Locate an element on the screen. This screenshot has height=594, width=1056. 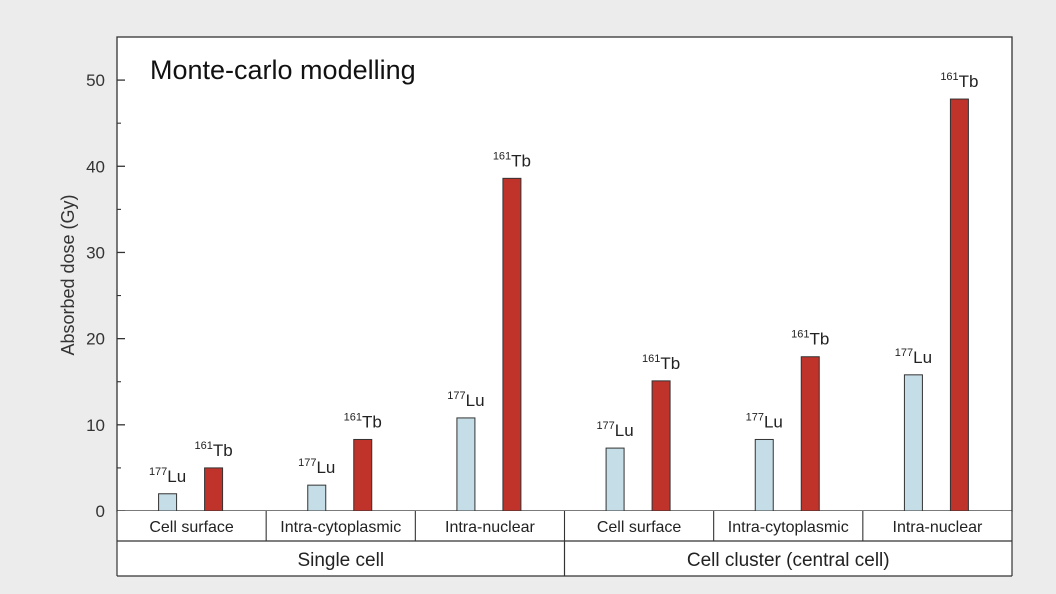
group-label: Cell cluster (central cell) is located at coordinates (788, 560).